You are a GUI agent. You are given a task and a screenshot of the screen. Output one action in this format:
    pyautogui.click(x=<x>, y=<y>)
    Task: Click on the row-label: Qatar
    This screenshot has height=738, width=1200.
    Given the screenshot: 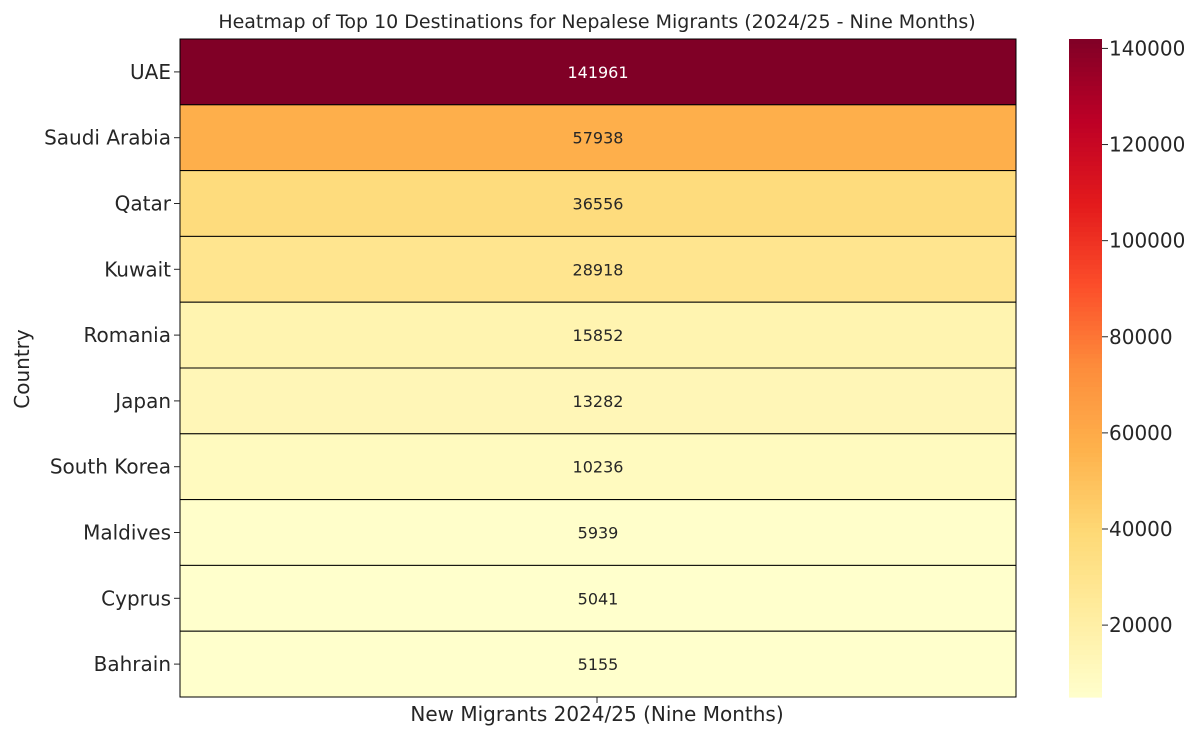 What is the action you would take?
    pyautogui.click(x=143, y=204)
    